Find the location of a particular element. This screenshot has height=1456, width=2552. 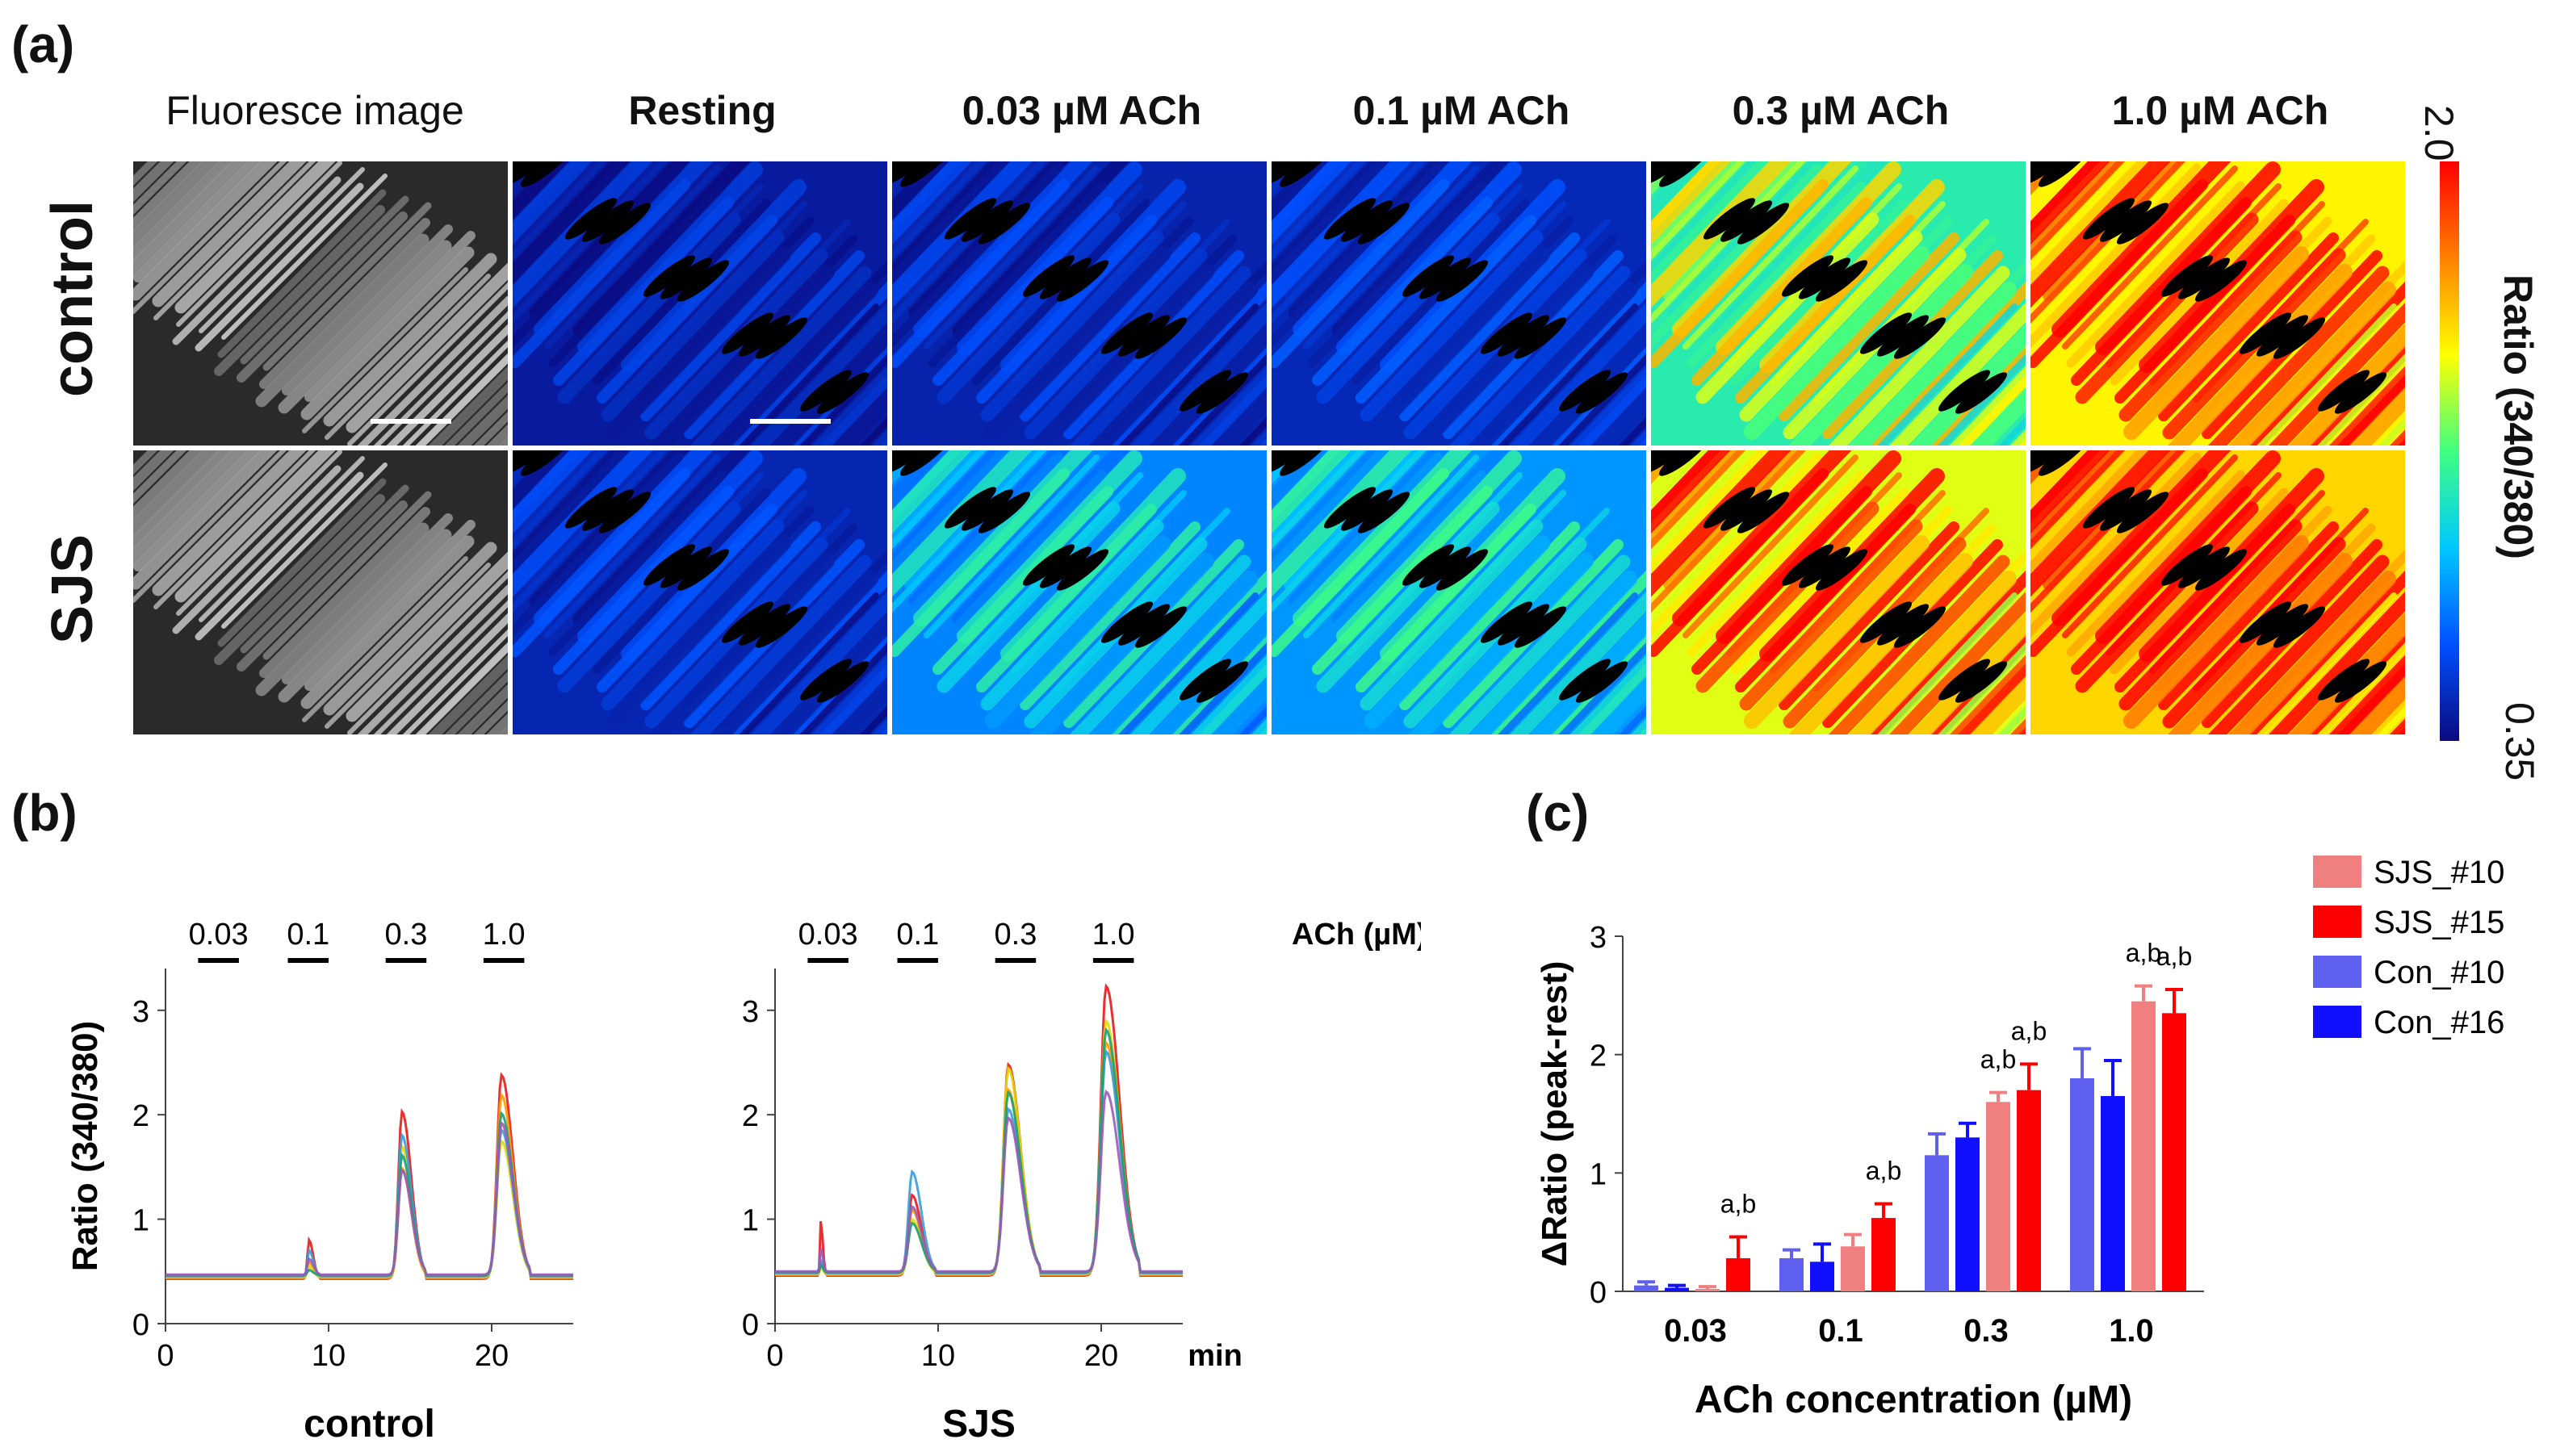

x-axis-label: min is located at coordinates (1215, 1356).